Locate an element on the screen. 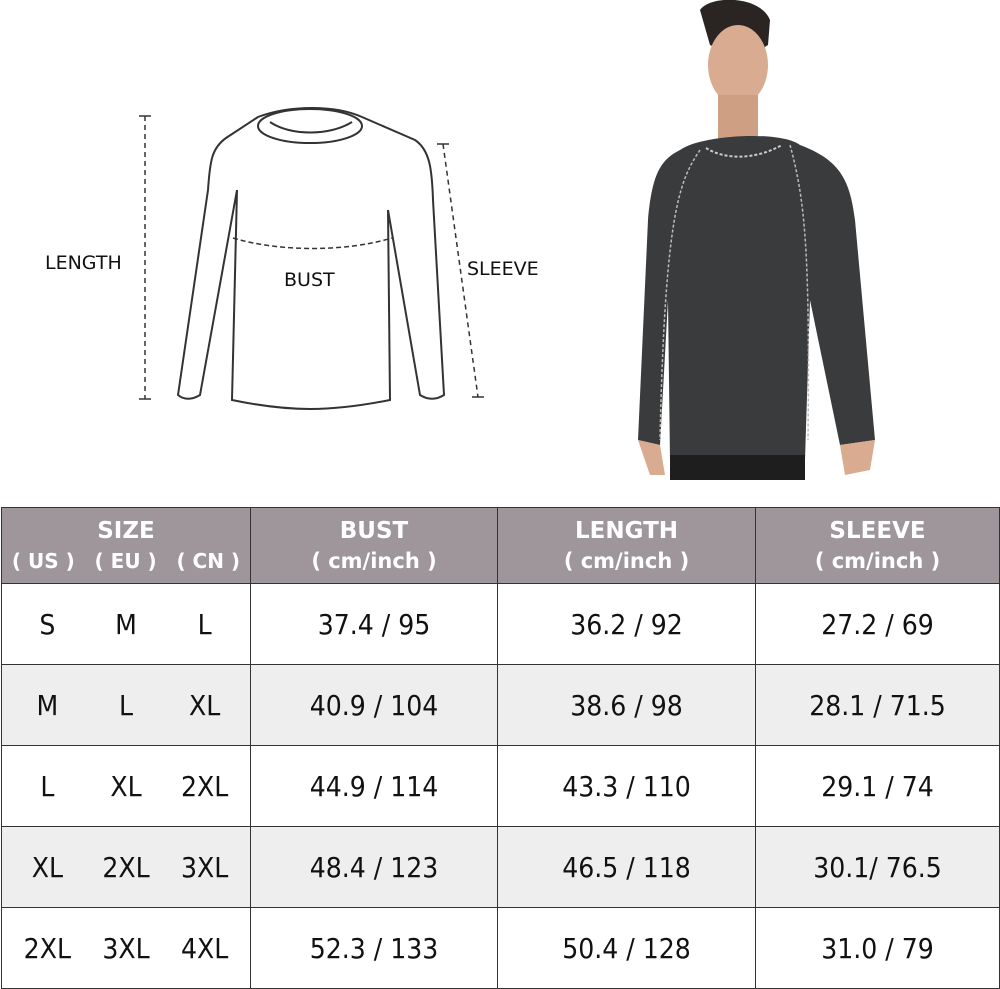 This screenshot has height=989, width=1000. size-us: S is located at coordinates (47, 624).